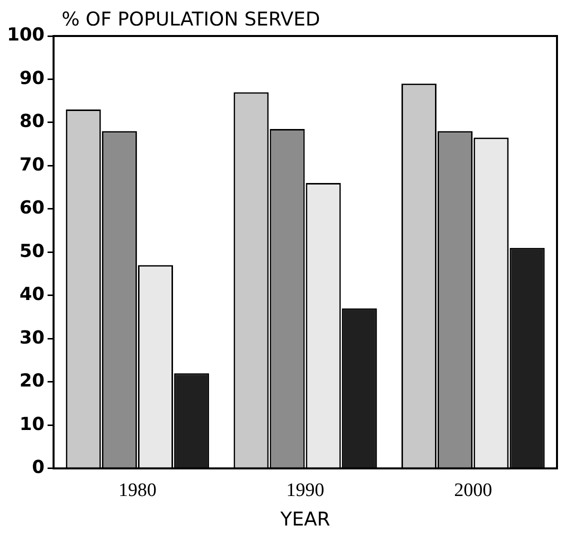 Image resolution: width=573 pixels, height=540 pixels. Describe the element at coordinates (38, 467) in the screenshot. I see `y-tick-label: 0` at that location.